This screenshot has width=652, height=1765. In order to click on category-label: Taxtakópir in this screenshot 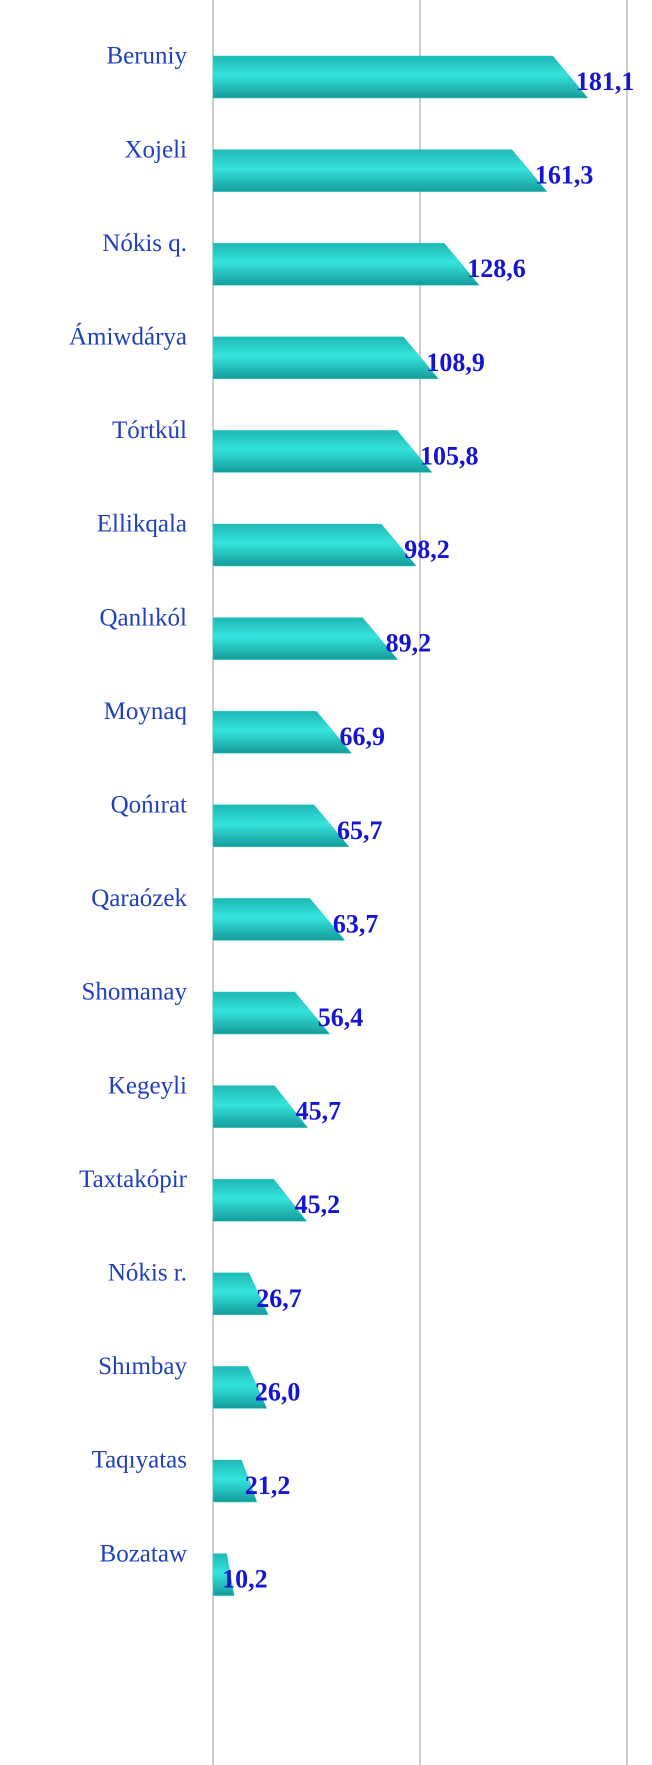, I will do `click(133, 1179)`.